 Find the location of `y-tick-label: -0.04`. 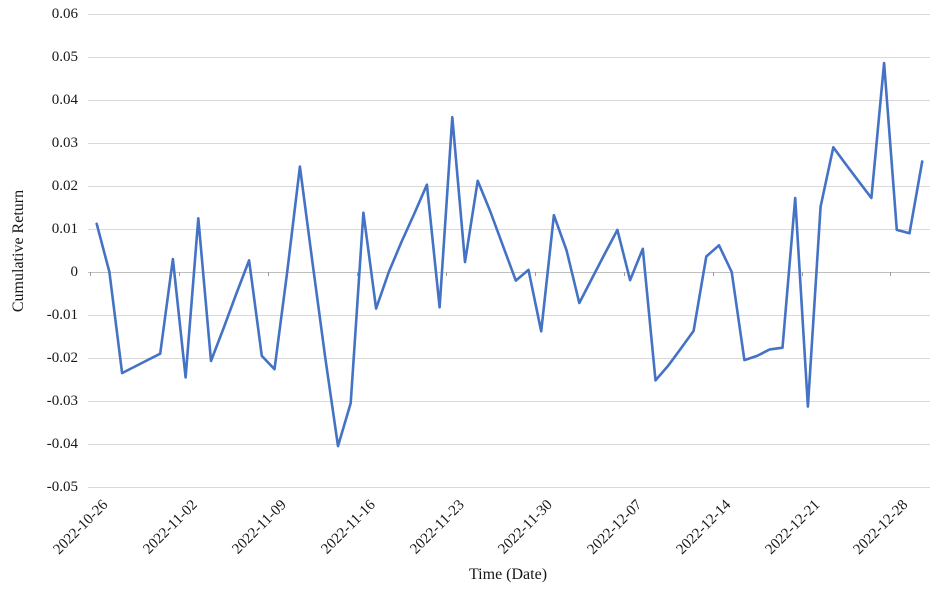

y-tick-label: -0.04 is located at coordinates (62, 444).